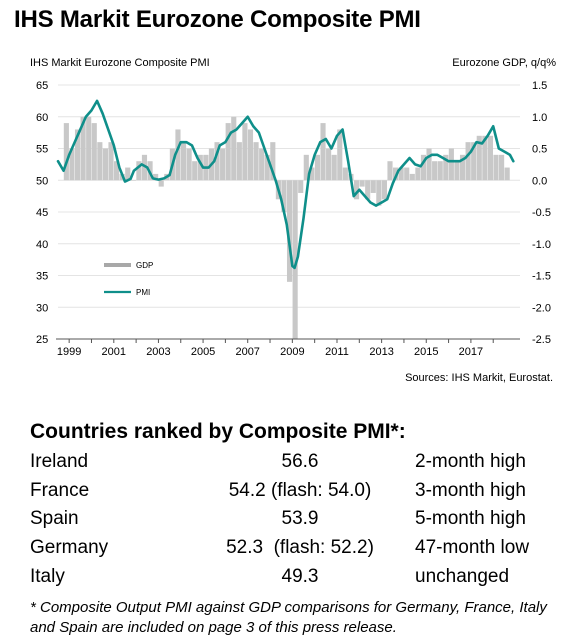 Image resolution: width=580 pixels, height=642 pixels. Describe the element at coordinates (218, 431) in the screenshot. I see `rankings-heading: Countries ranked by Composite PMI*:` at that location.